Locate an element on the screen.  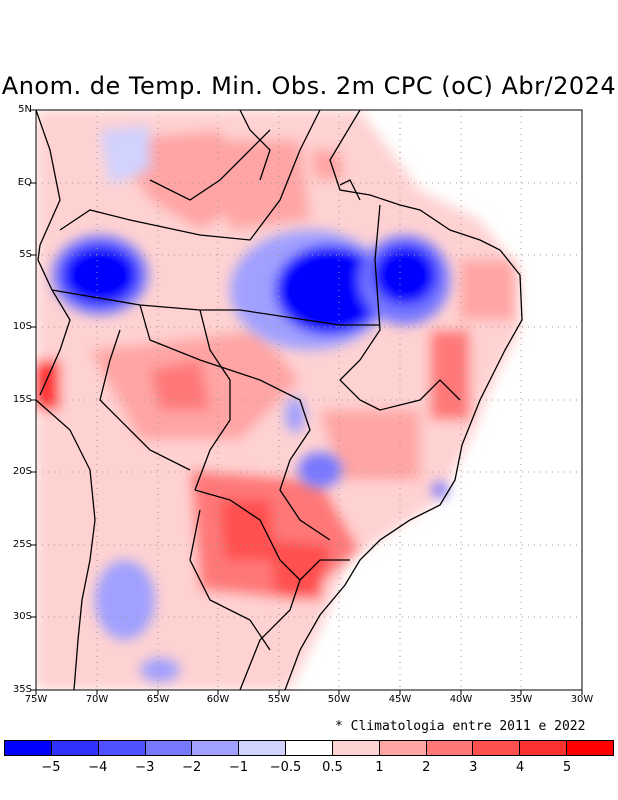
climatology-note: * Climatologia entre 2011 e 2022 is located at coordinates (460, 726).